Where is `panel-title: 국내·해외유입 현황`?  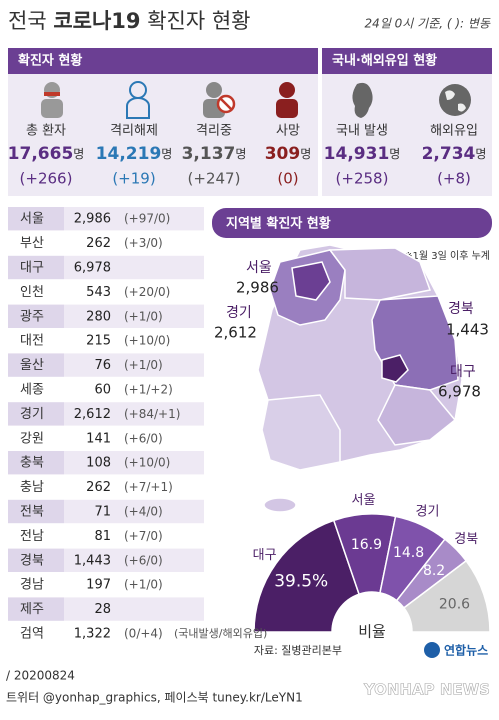
panel-title: 국내·해외유입 현황 is located at coordinates (384, 61).